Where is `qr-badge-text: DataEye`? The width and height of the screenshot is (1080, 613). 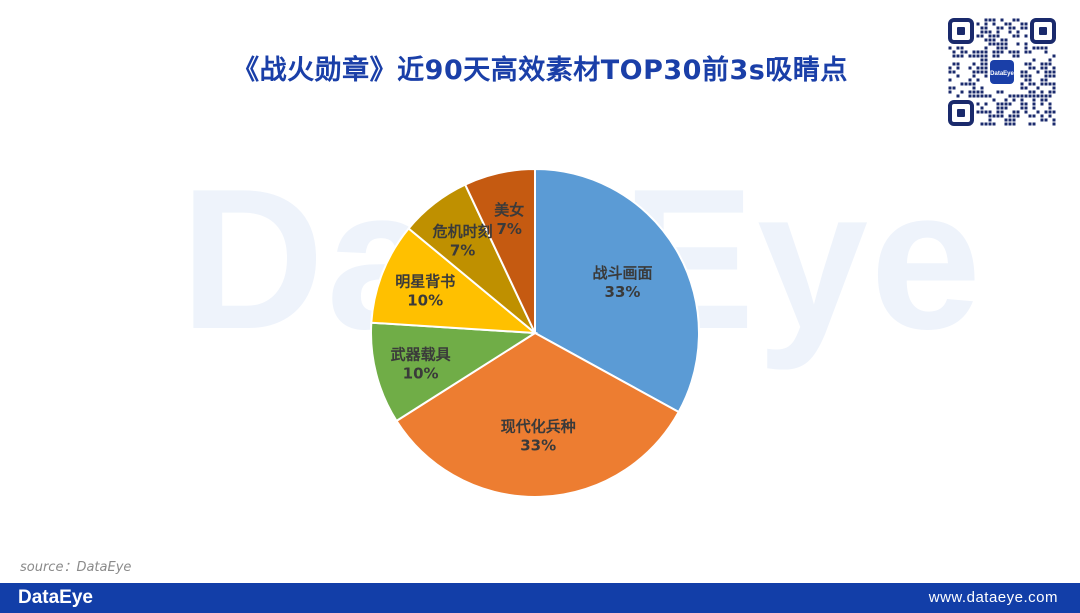 qr-badge-text: DataEye is located at coordinates (1002, 74).